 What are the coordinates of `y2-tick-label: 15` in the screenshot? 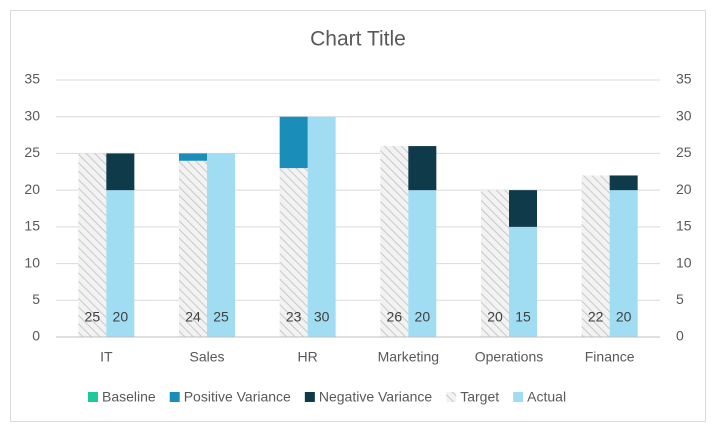 It's located at (684, 226).